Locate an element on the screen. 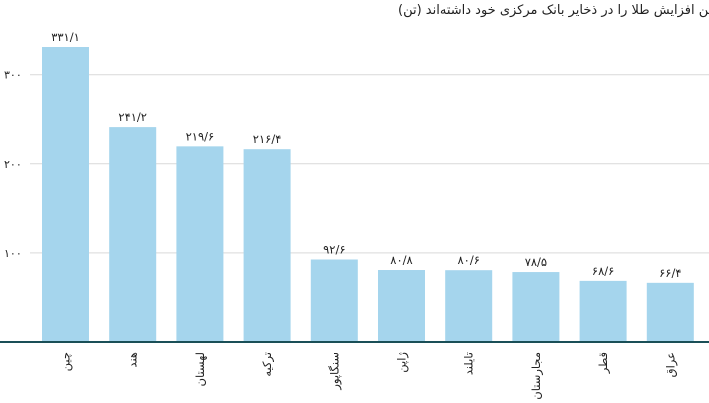 This screenshot has width=709, height=403. data-label: ۲۱۹/۶ is located at coordinates (200, 136).